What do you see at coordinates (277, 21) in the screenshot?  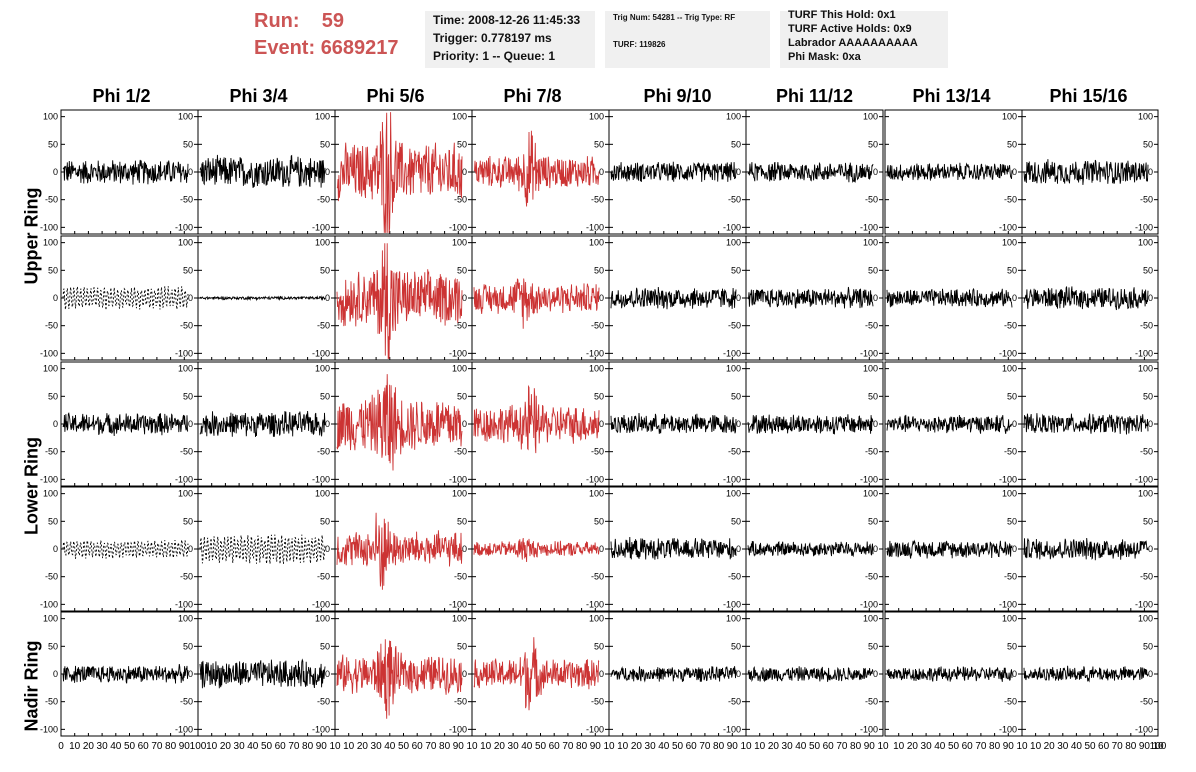 I see `run-label: Run:` at bounding box center [277, 21].